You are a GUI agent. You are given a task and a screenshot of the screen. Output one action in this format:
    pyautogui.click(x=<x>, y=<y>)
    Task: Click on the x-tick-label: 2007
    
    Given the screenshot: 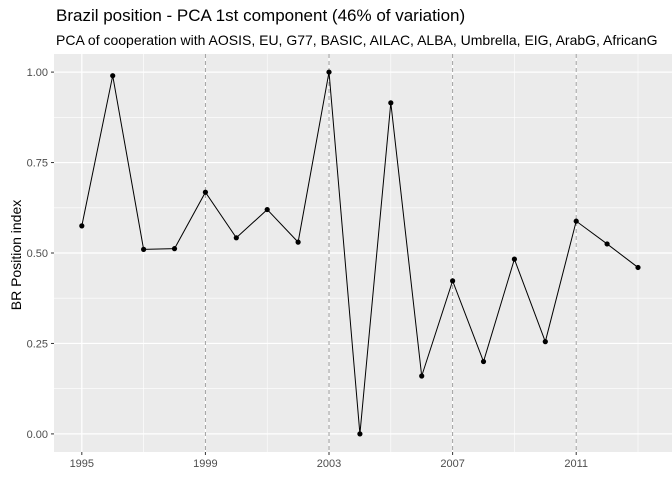 What is the action you would take?
    pyautogui.click(x=452, y=464)
    